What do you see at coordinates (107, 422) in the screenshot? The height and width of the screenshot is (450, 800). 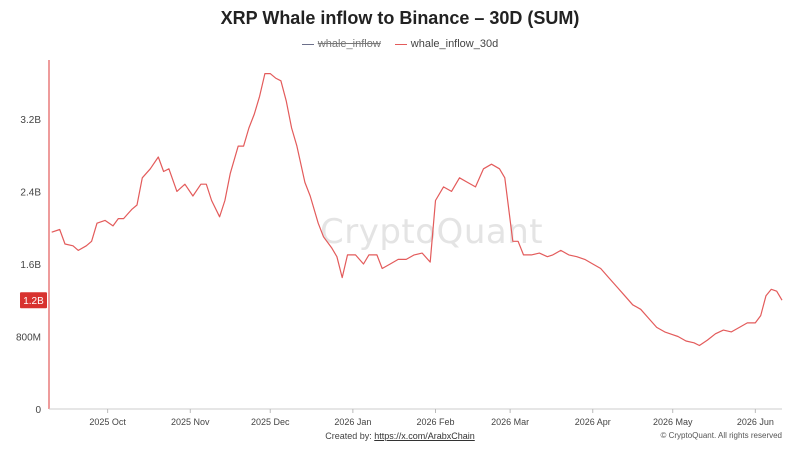 I see `x-tick-label: 2025 Oct` at bounding box center [107, 422].